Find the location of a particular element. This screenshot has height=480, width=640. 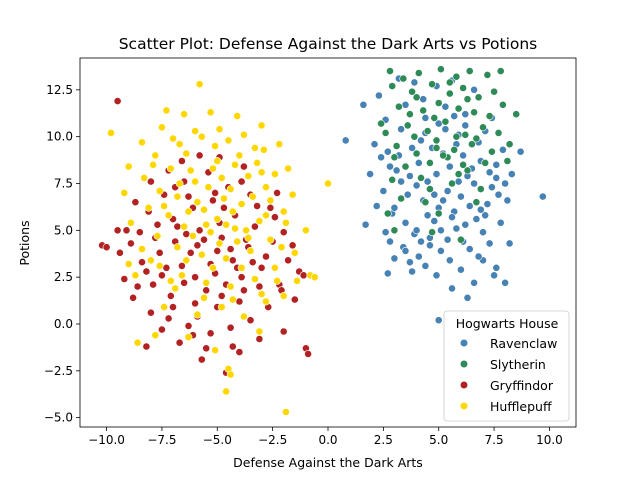

legend-marker-gryffindor is located at coordinates (464, 385).